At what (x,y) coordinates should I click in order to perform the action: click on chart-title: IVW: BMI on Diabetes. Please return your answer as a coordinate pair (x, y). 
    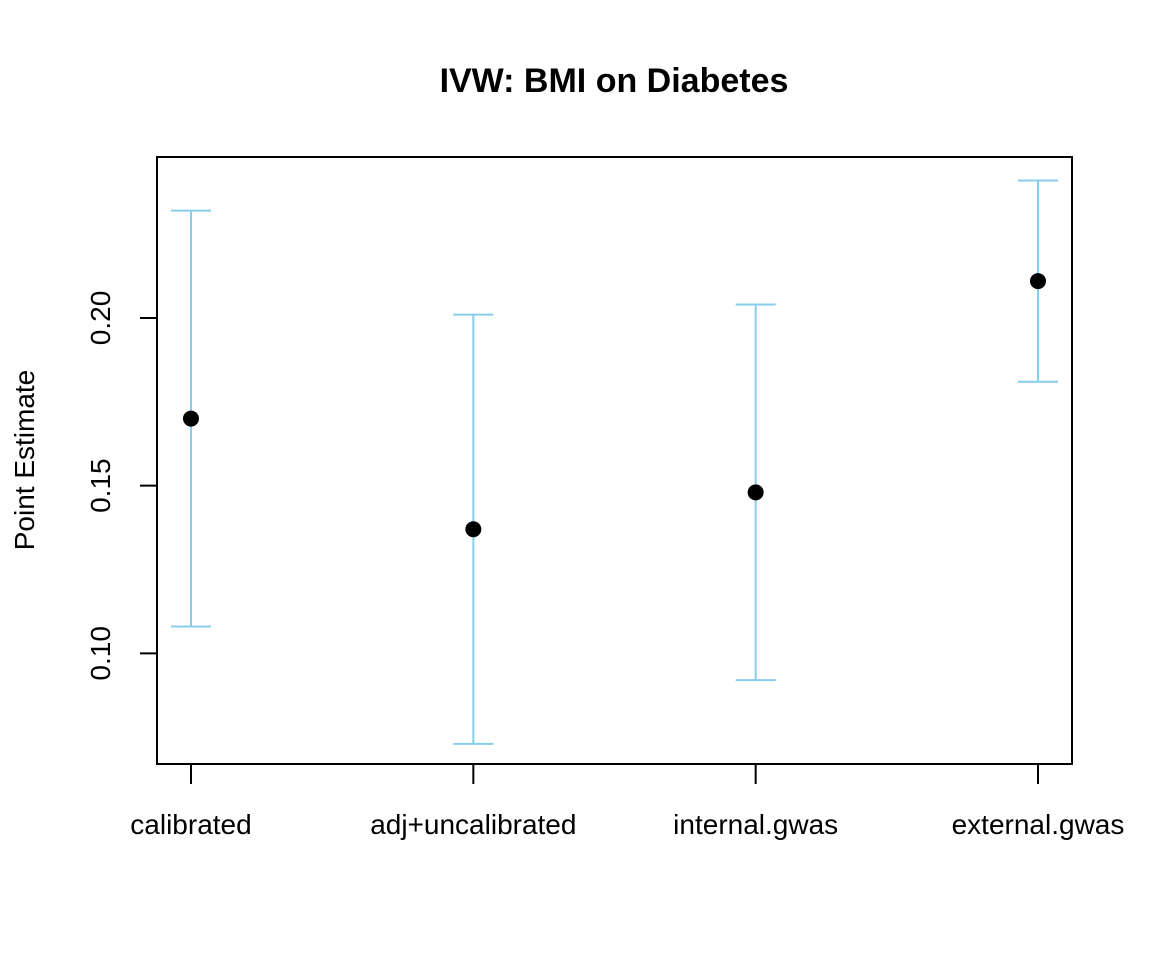
    Looking at the image, I should click on (614, 81).